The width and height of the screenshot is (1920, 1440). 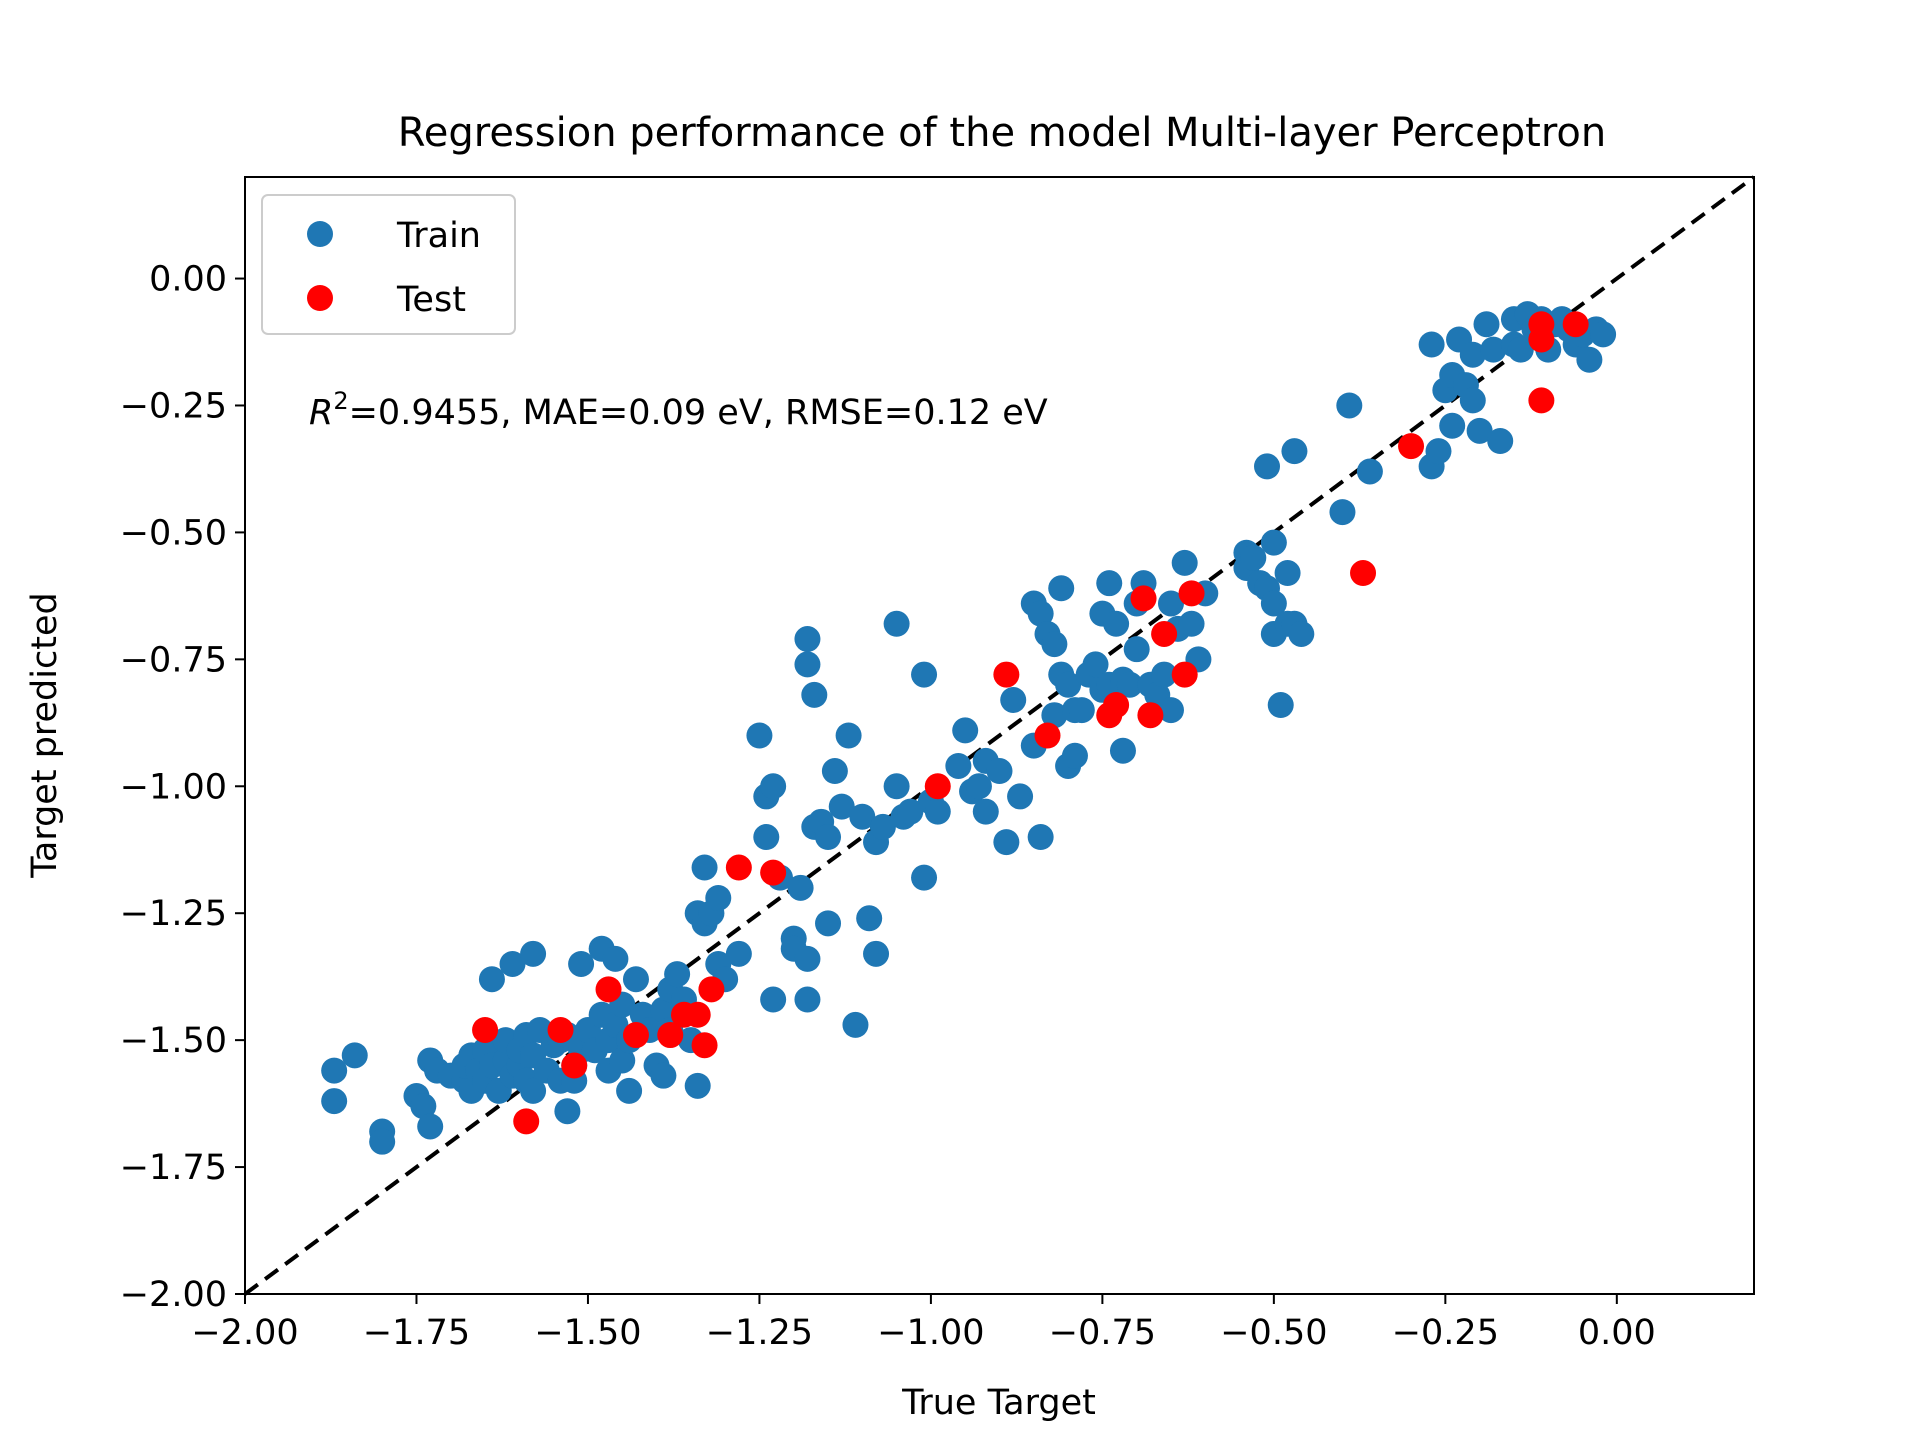 I want to click on x-tick-label: −1.00, so click(x=930, y=1333).